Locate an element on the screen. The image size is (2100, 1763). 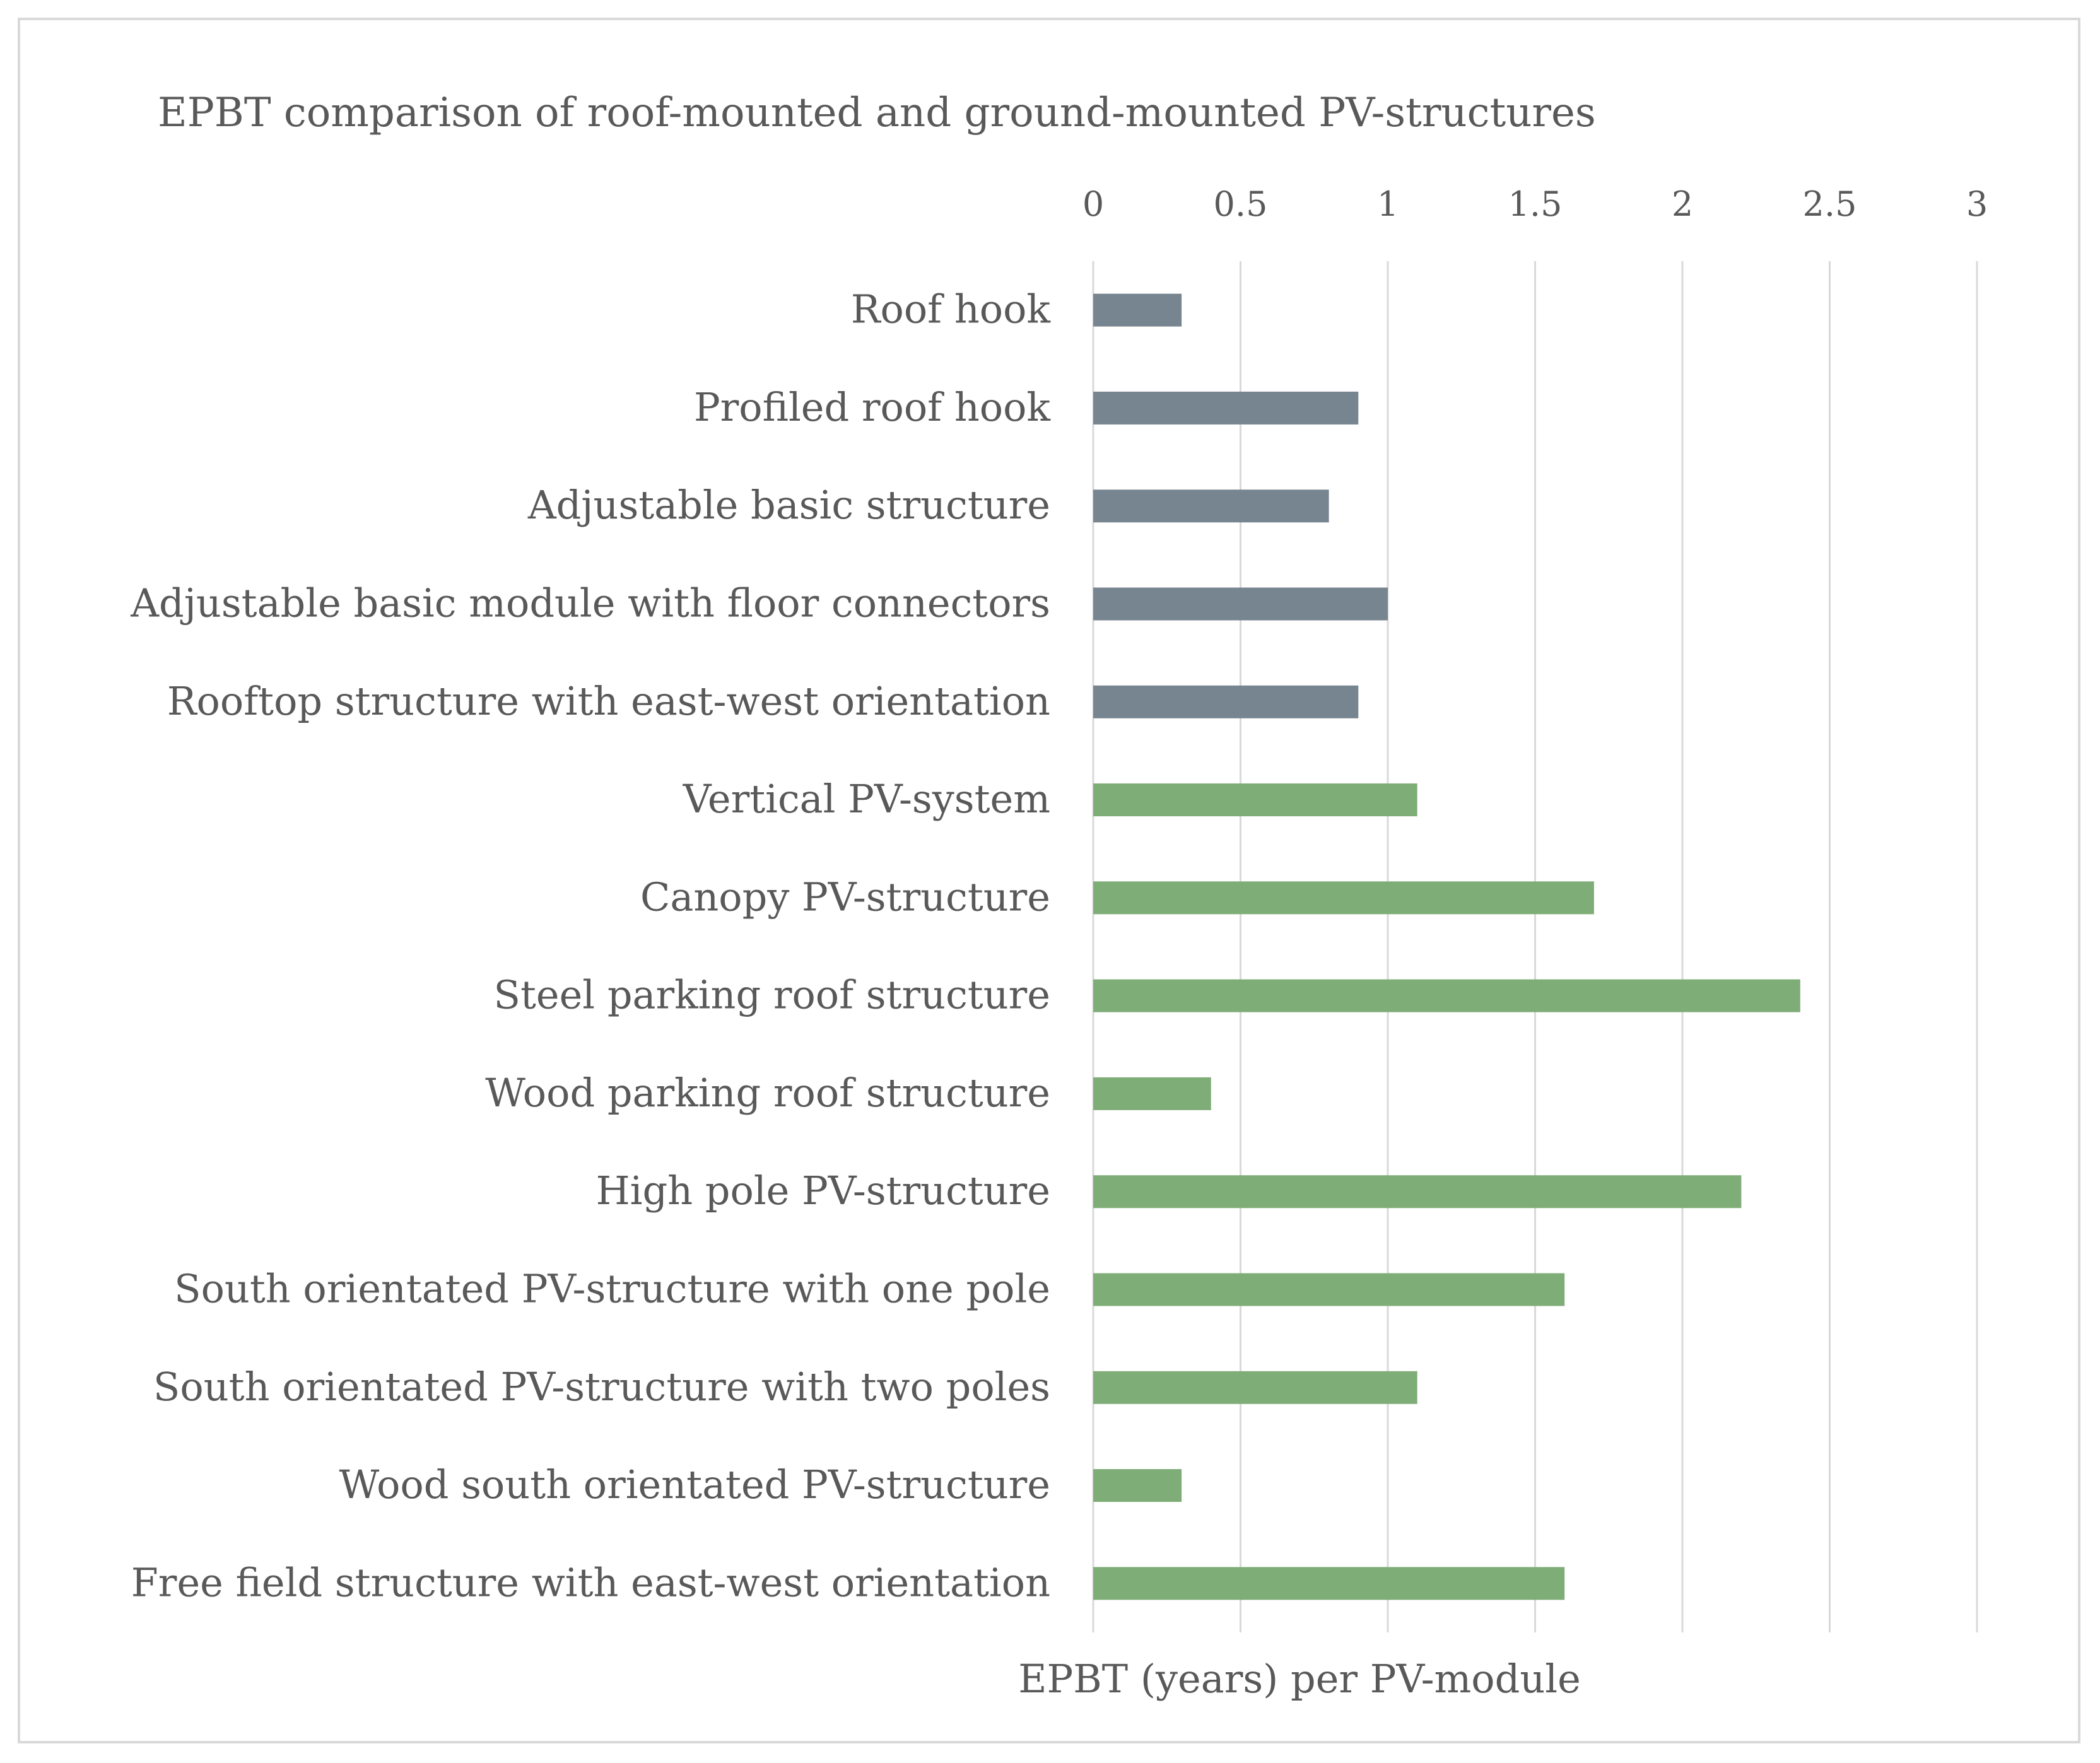
category-label: Roof hook is located at coordinates (951, 309).